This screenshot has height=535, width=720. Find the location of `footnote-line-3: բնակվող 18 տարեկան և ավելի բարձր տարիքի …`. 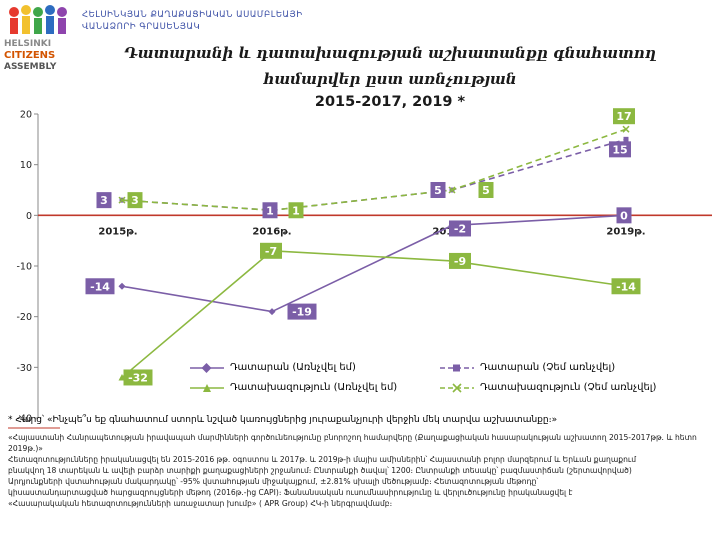

footnote-line-3: բնակվող 18 տարեկան և ավելի բարձր տարիքի … is located at coordinates (320, 470).